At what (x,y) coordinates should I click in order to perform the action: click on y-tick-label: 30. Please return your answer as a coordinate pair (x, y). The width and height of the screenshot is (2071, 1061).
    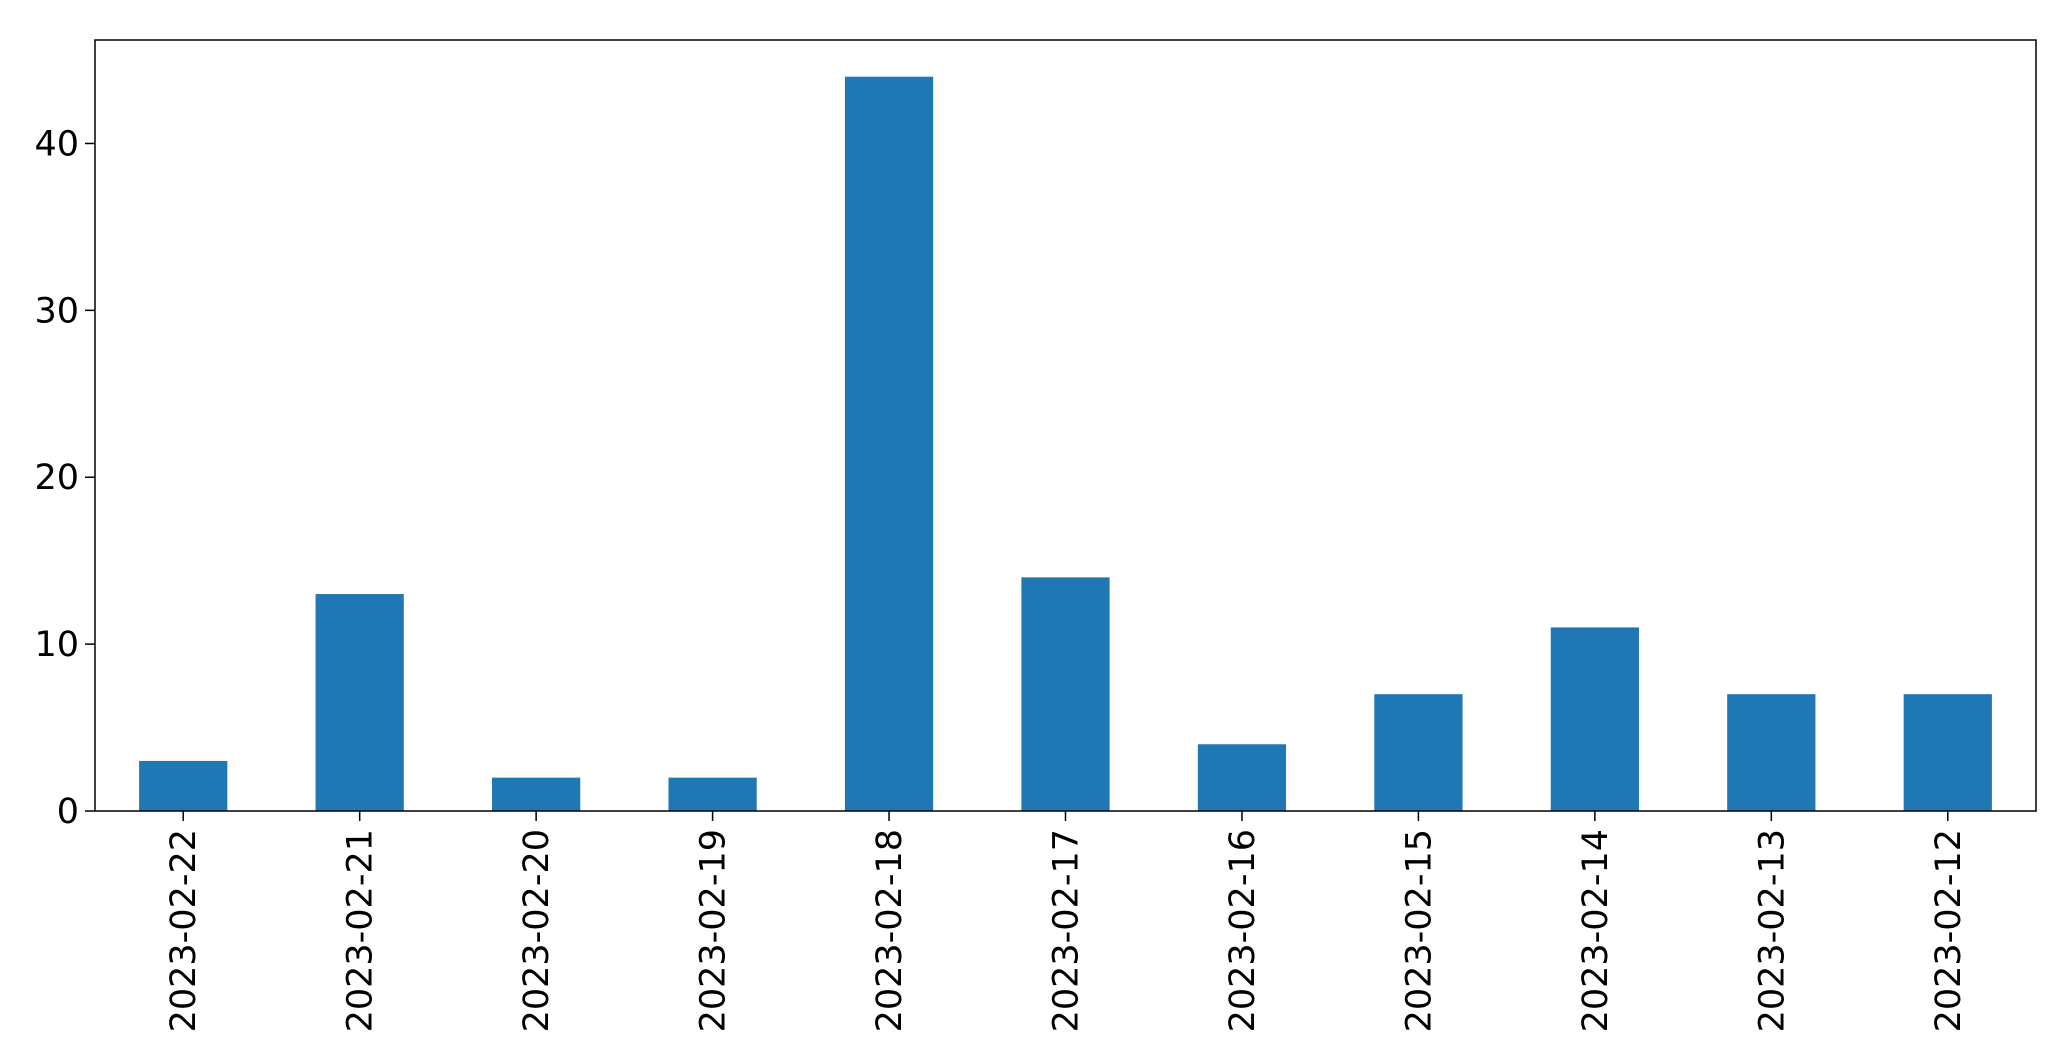
    Looking at the image, I should click on (56, 311).